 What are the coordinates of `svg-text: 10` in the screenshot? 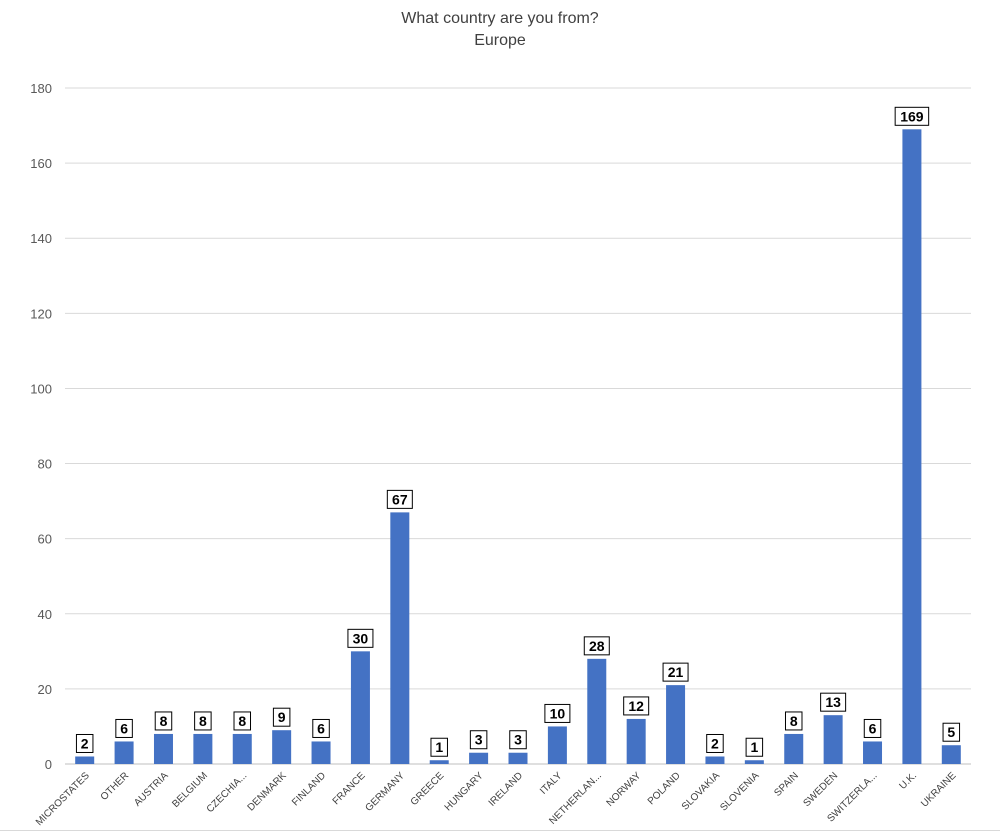 It's located at (558, 713).